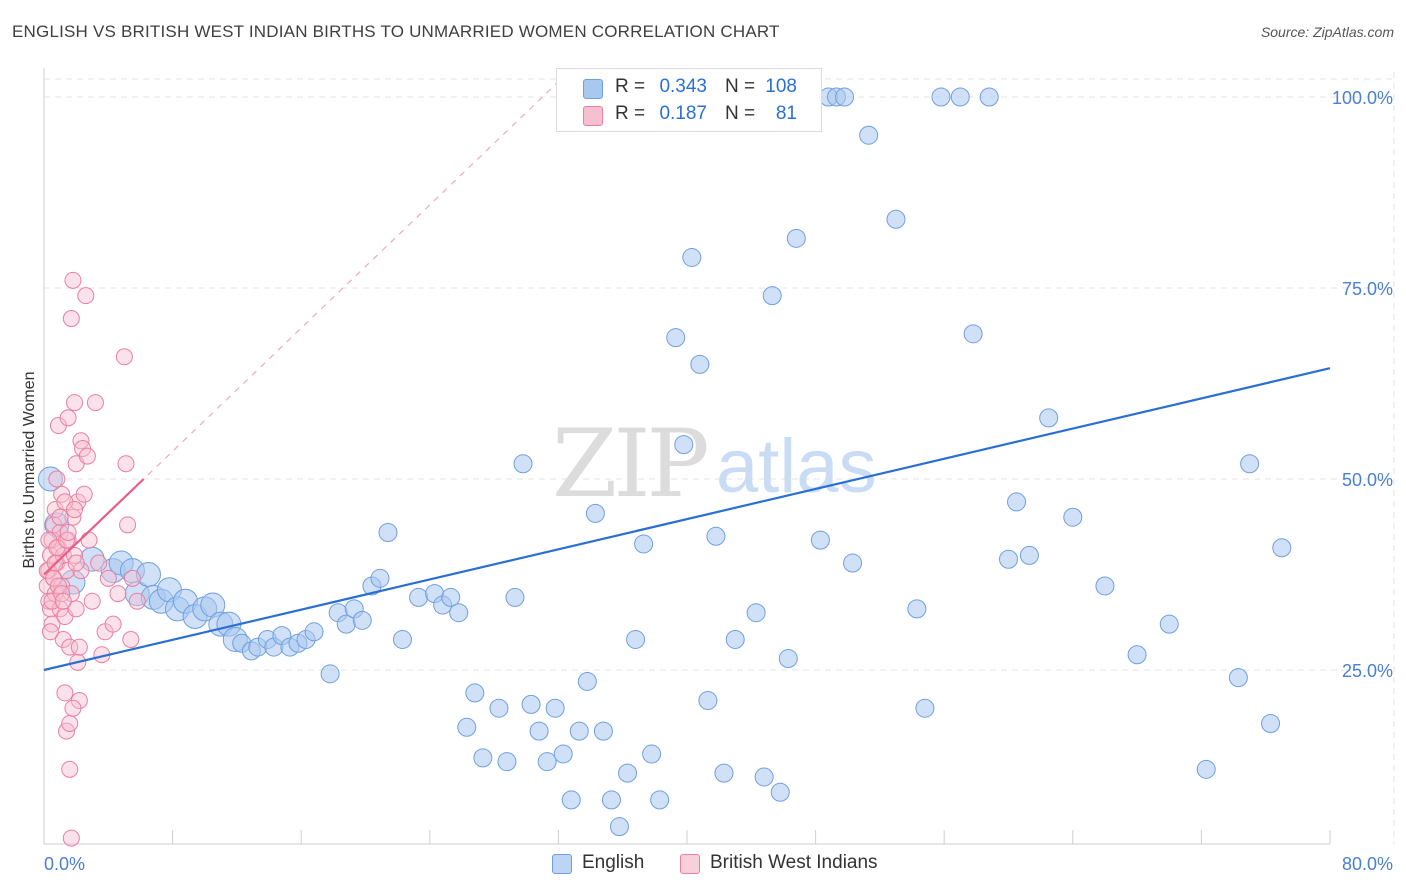  Describe the element at coordinates (630, 113) in the screenshot. I see `bwi-r-label: R =` at that location.